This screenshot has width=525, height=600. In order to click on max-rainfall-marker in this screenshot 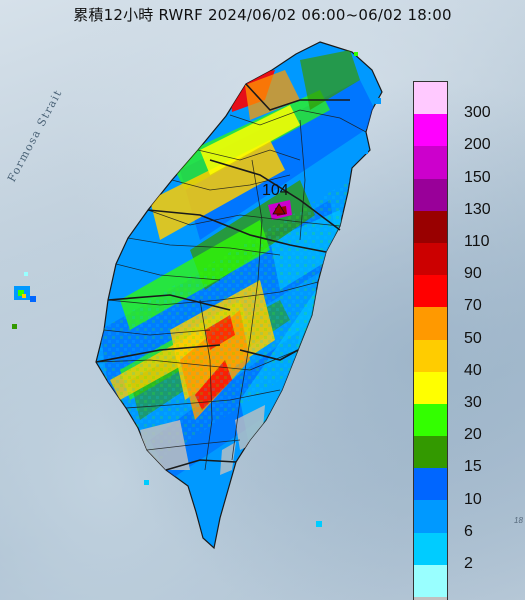, I will do `click(279, 209)`.